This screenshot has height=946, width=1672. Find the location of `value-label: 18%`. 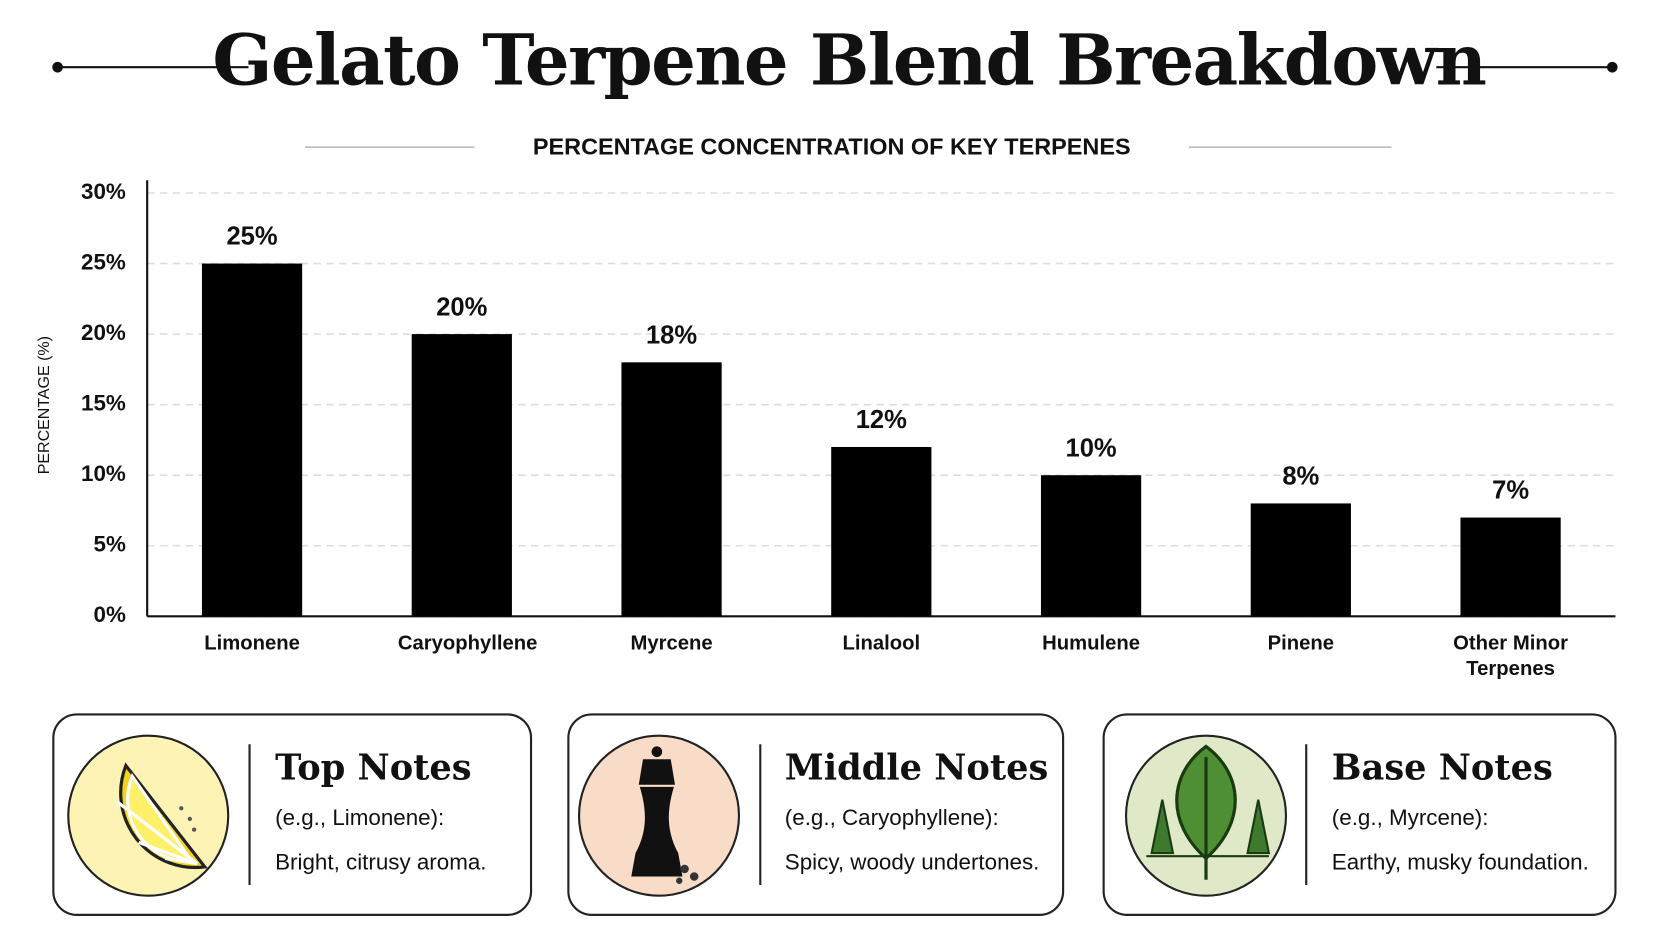

value-label: 18% is located at coordinates (671, 335).